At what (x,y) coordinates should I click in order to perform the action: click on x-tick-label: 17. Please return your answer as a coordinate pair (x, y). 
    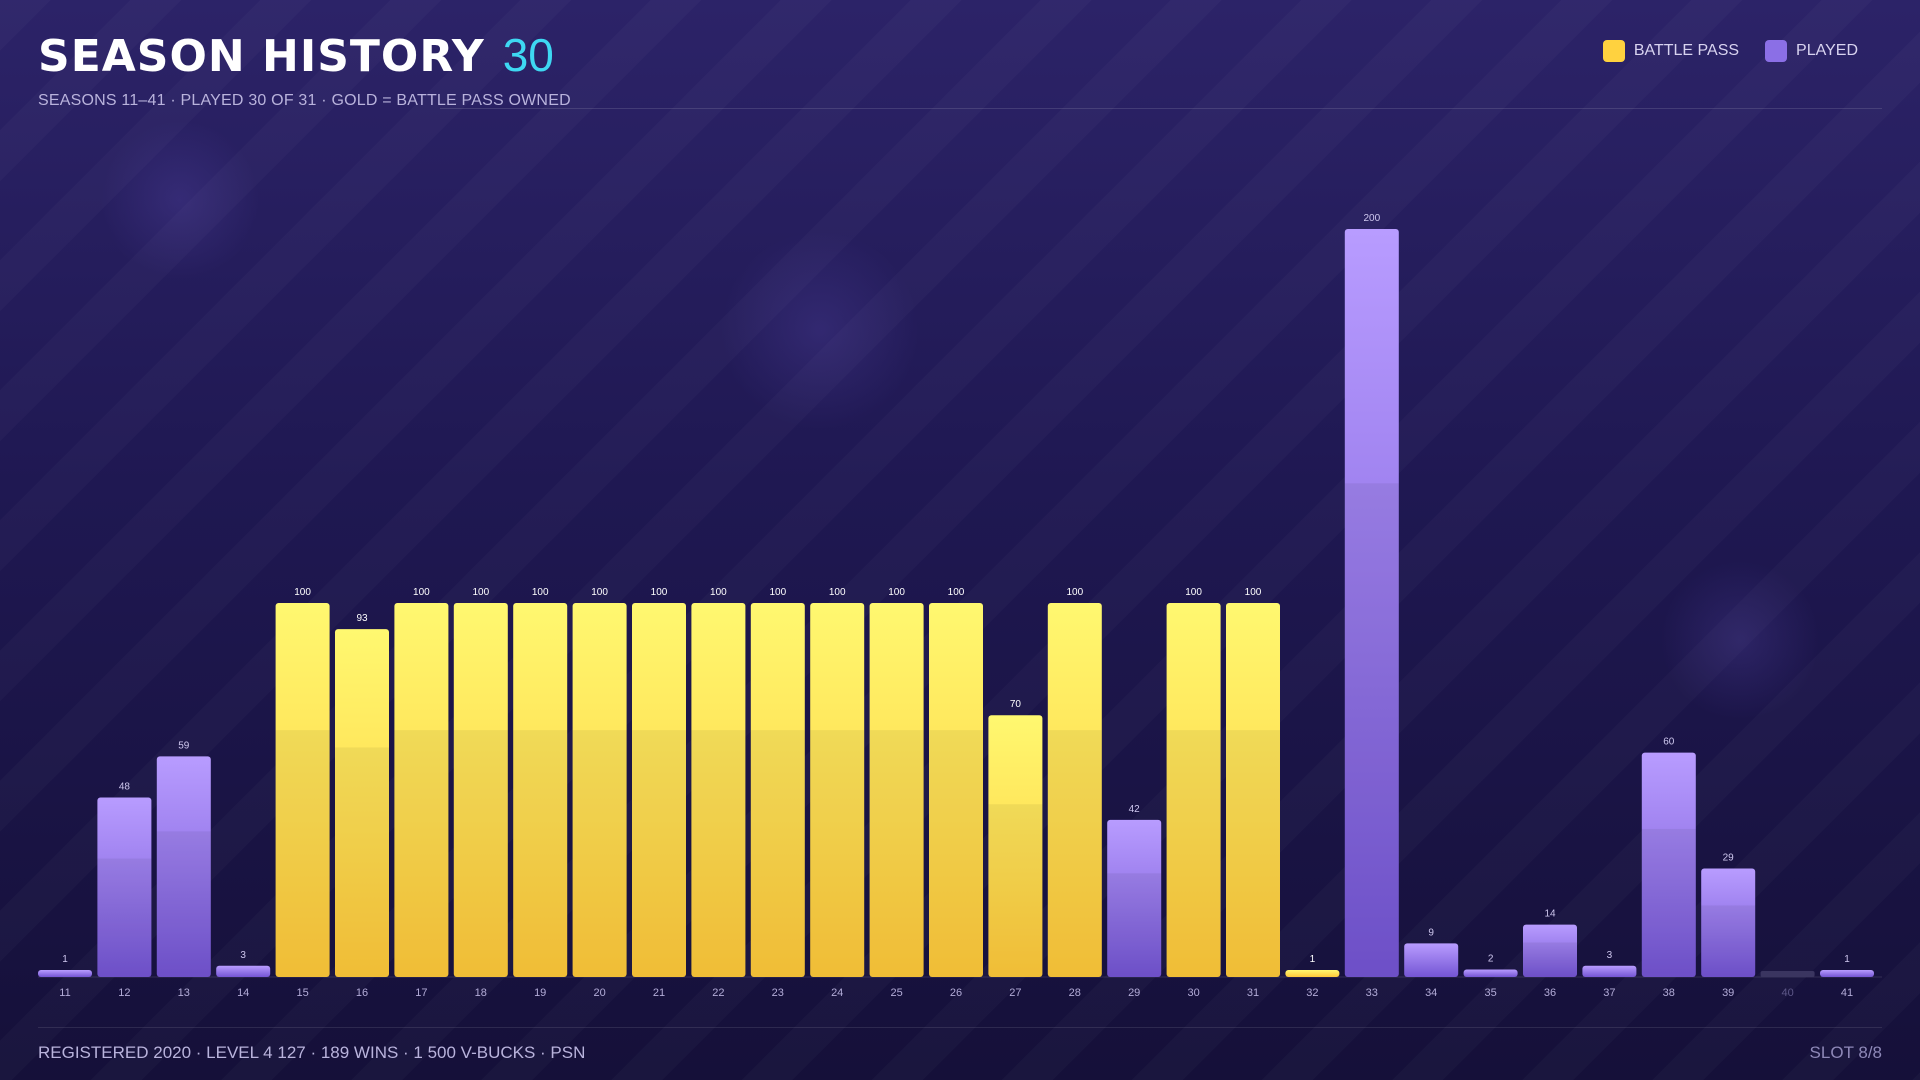
    Looking at the image, I should click on (421, 993).